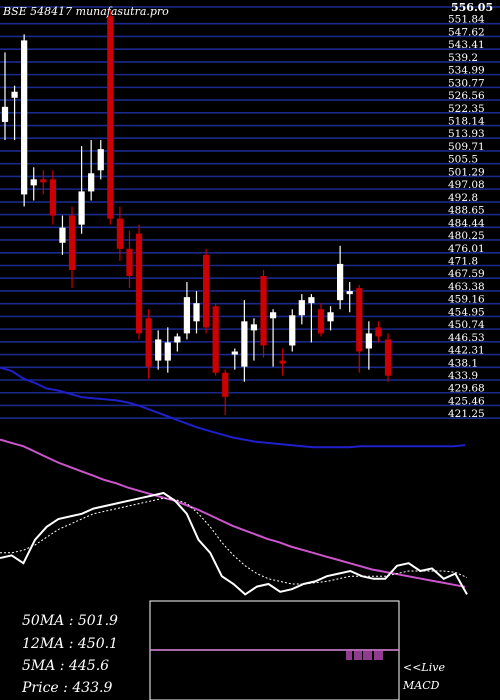 The height and width of the screenshot is (700, 500). What do you see at coordinates (466, 211) in the screenshot?
I see `price-tick-label: 488.65` at bounding box center [466, 211].